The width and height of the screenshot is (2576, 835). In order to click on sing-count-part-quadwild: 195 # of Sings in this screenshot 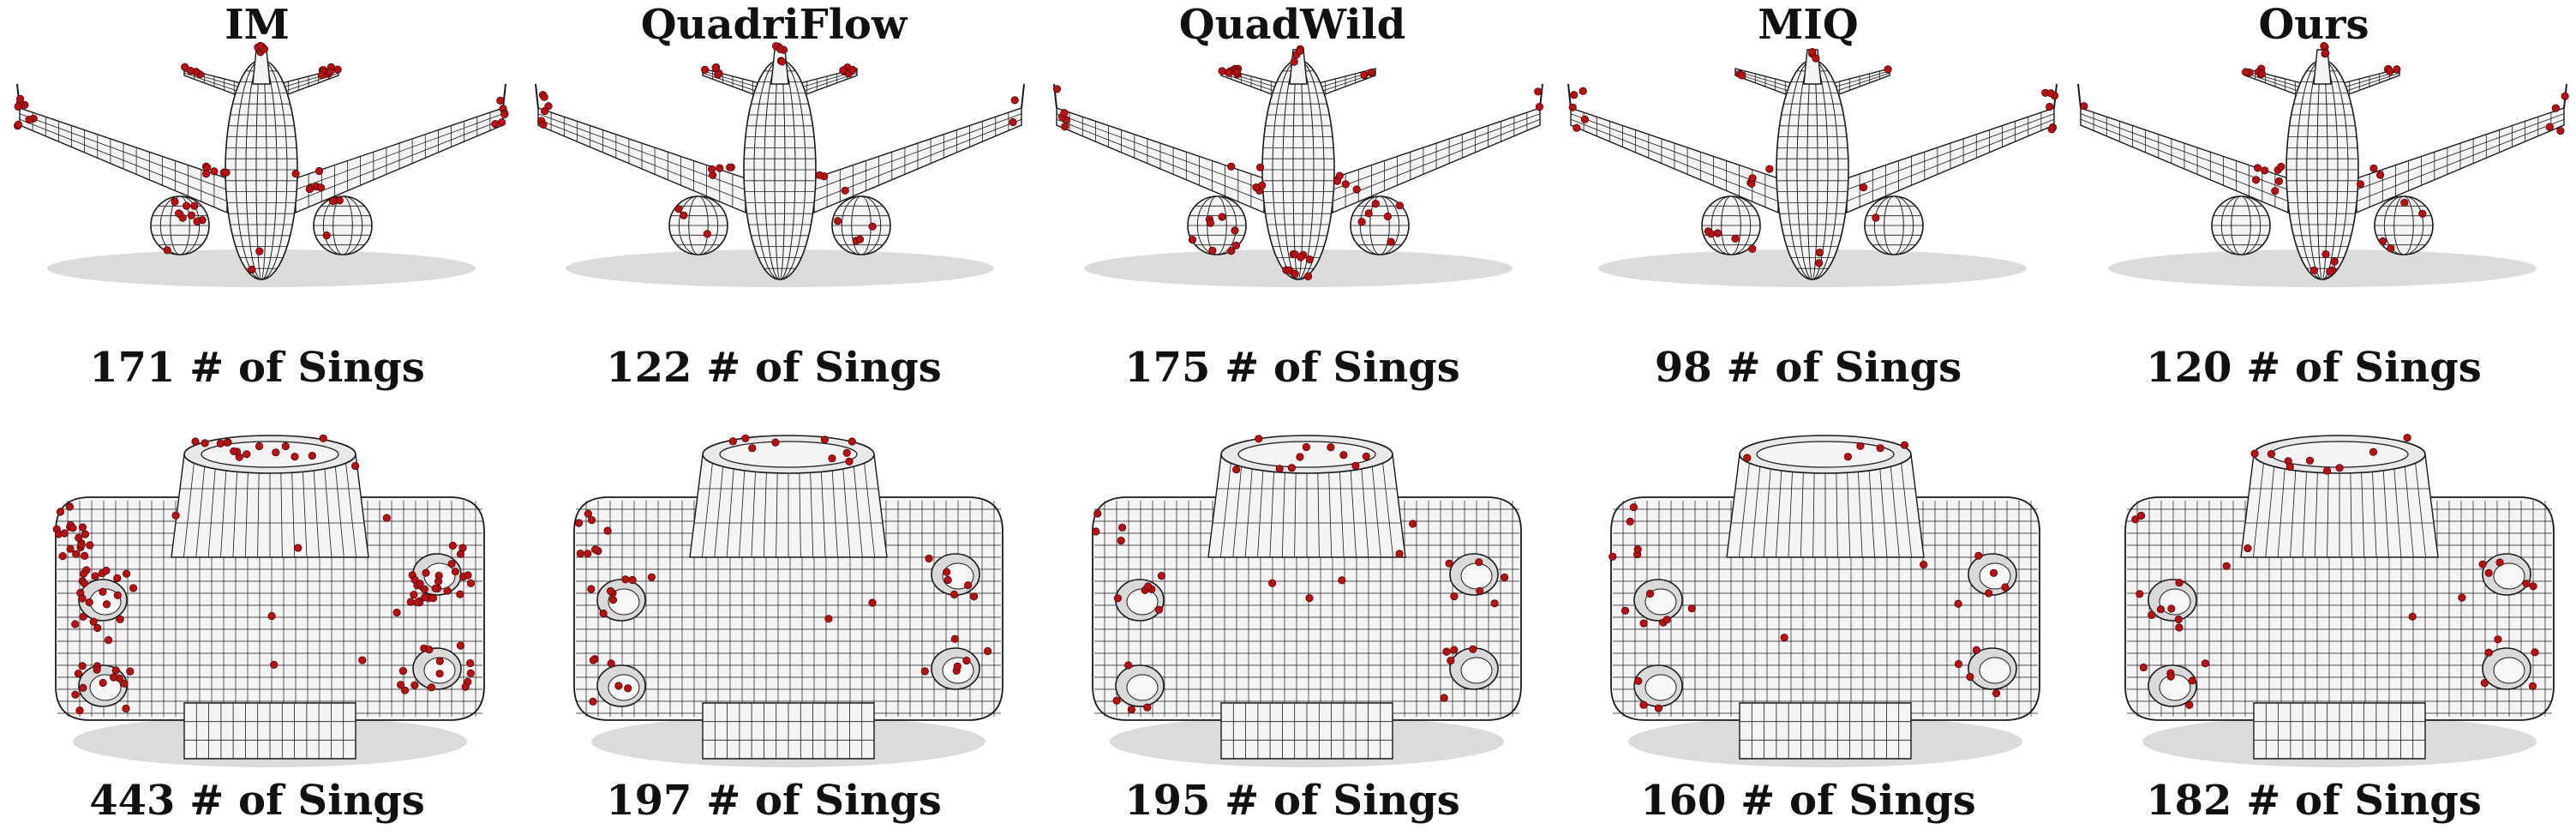, I will do `click(1292, 801)`.